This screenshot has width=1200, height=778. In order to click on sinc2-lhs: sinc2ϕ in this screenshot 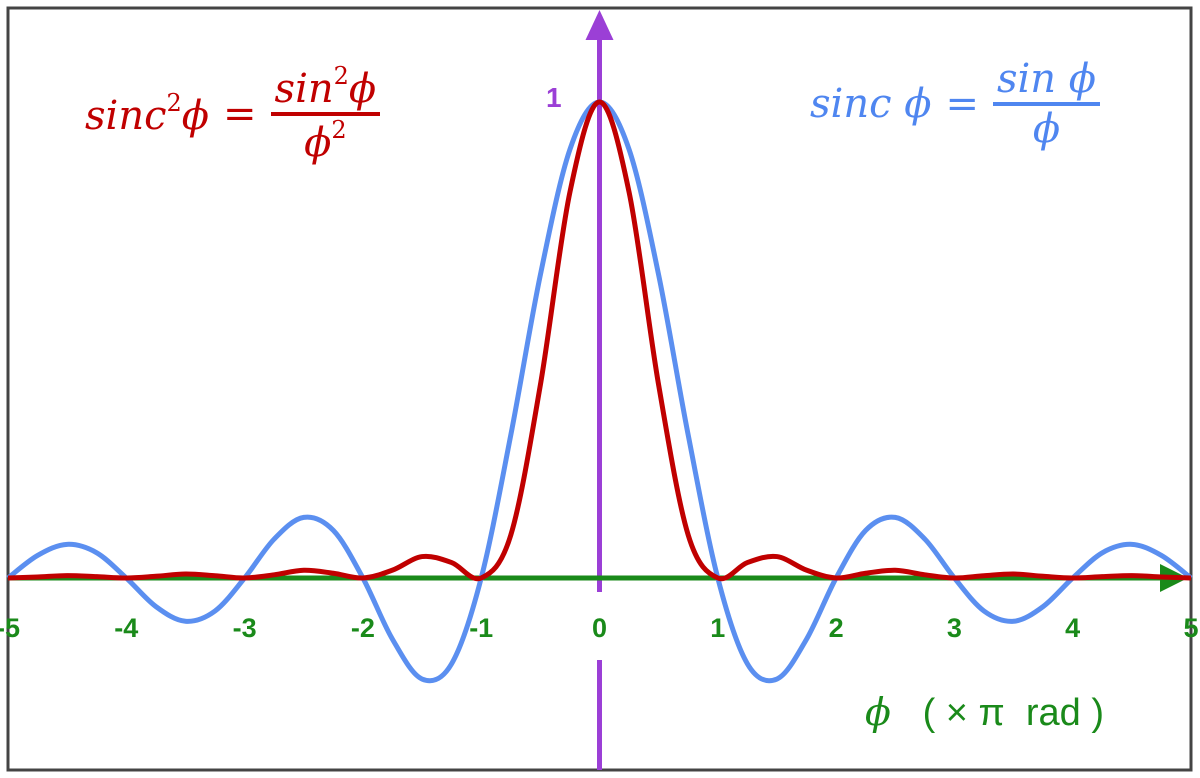, I will do `click(147, 114)`.